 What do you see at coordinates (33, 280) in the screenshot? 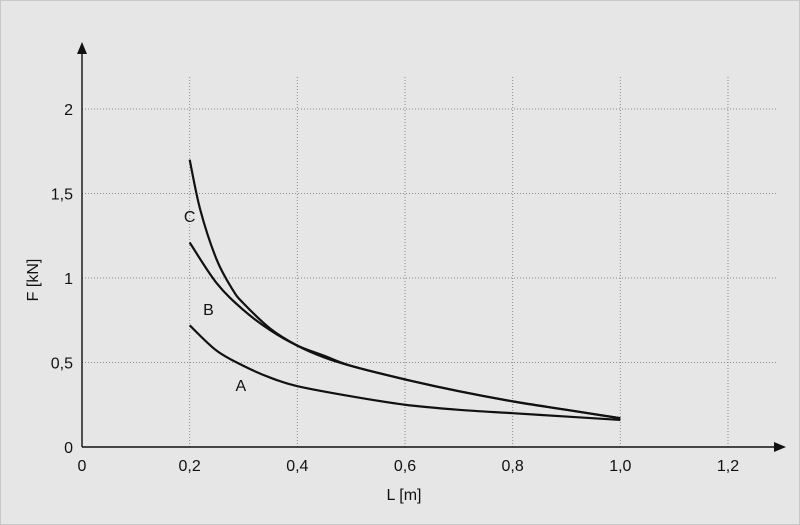
I see `y-axis-title: F [kN]` at bounding box center [33, 280].